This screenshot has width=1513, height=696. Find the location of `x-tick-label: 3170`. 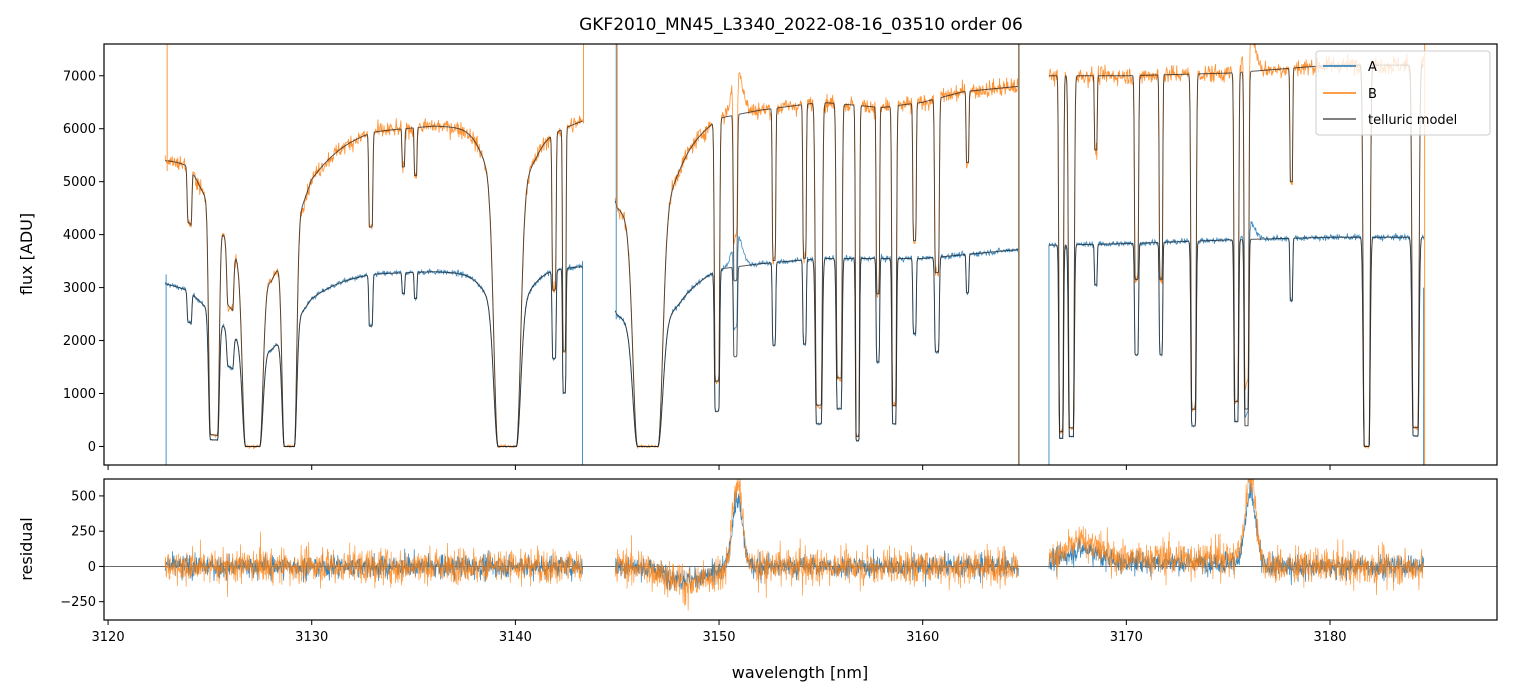

x-tick-label: 3170 is located at coordinates (1126, 637).